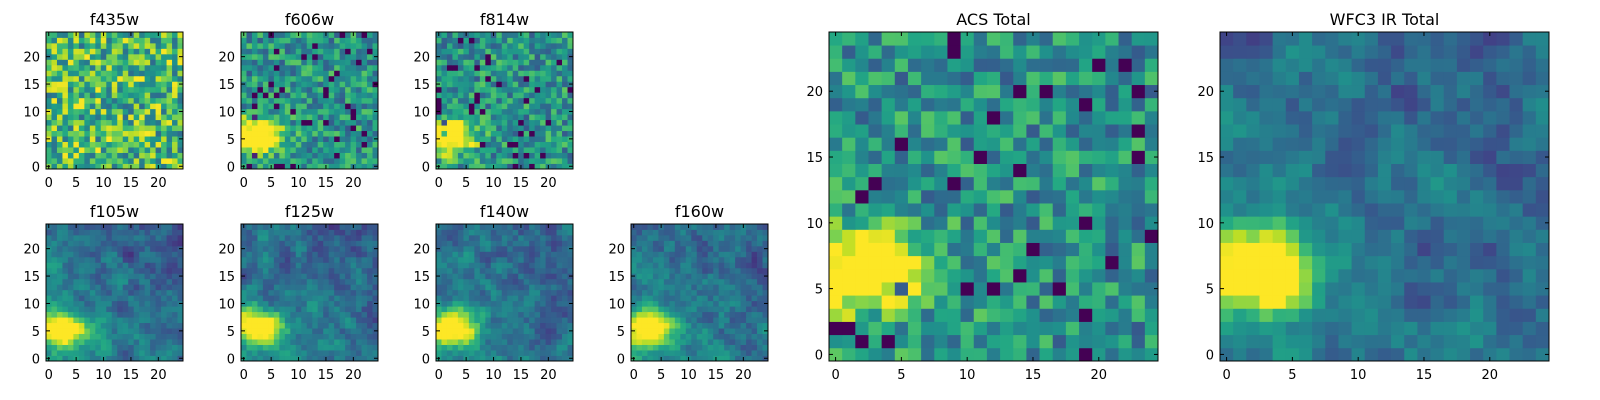  I want to click on heatmap-cells, so click(505, 293).